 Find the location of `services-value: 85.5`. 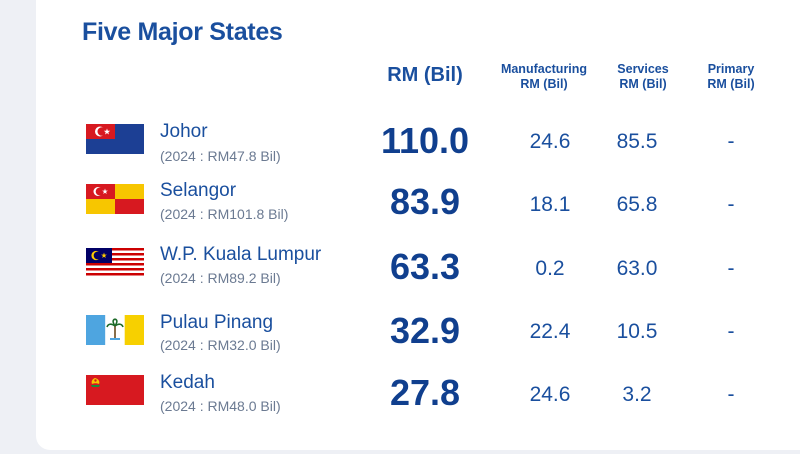

services-value: 85.5 is located at coordinates (637, 141).